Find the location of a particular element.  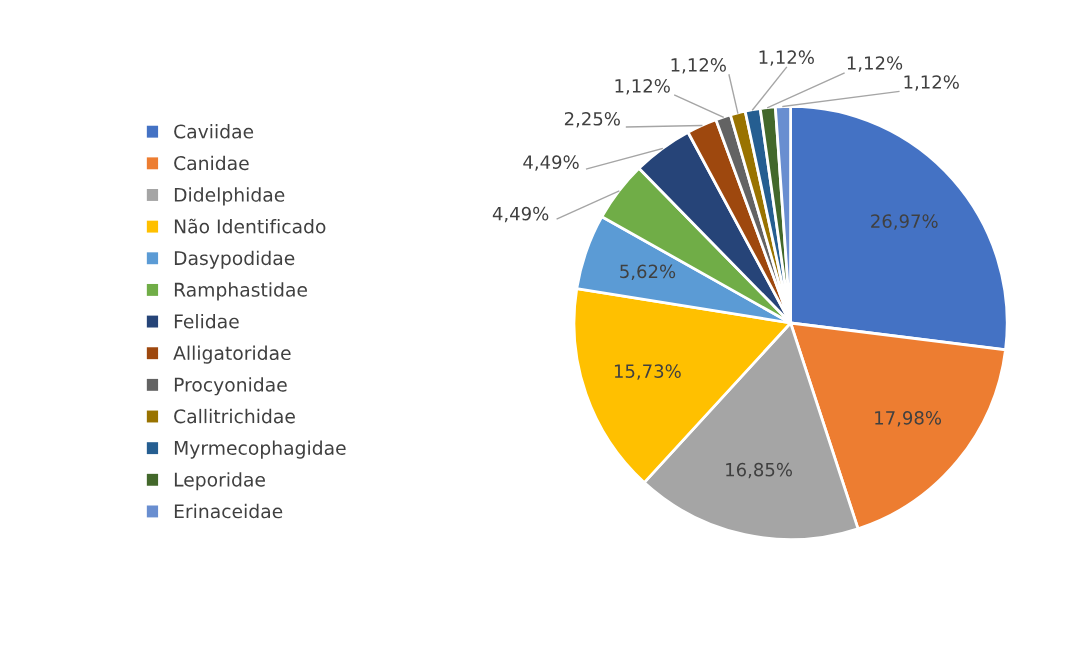

data-label: 2,25% is located at coordinates (592, 119).